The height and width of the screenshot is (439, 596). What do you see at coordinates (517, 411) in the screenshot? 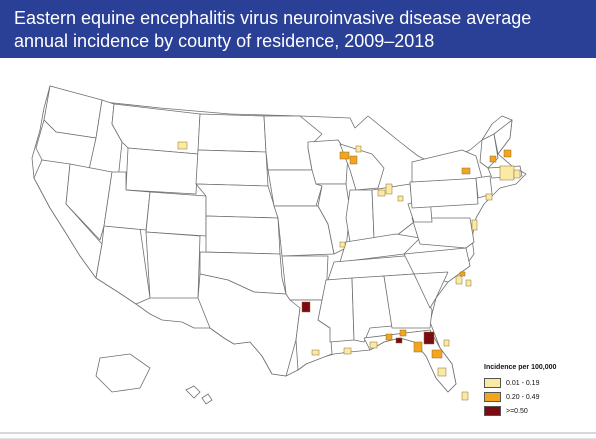
I see `legend-label-high: >=0.50` at bounding box center [517, 411].